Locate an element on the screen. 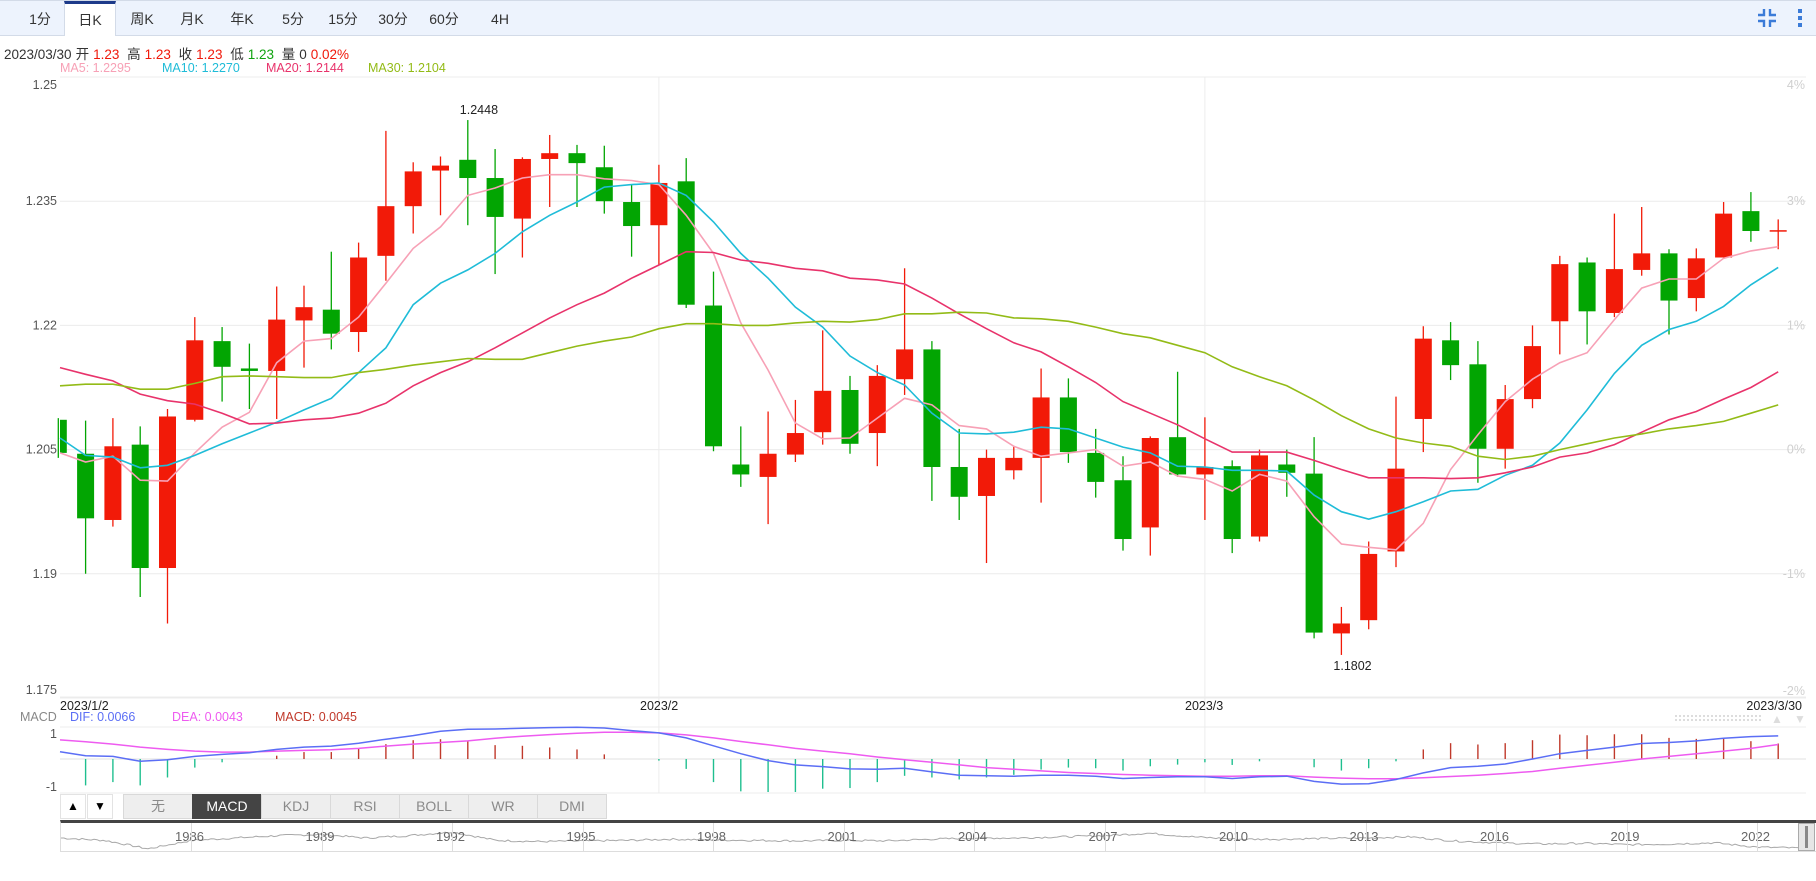 This screenshot has width=1816, height=881. tab-15min: 15分 is located at coordinates (343, 19).